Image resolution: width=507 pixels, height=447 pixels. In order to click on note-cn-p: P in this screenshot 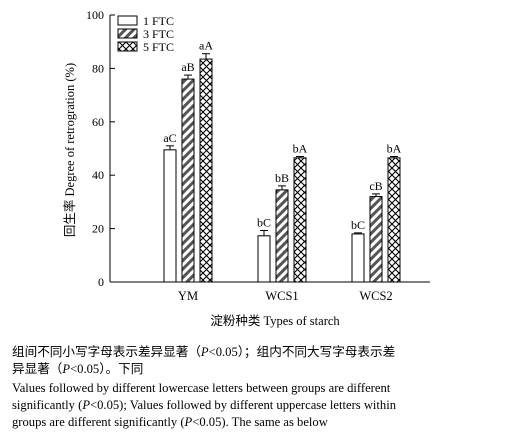, I will do `click(204, 352)`.